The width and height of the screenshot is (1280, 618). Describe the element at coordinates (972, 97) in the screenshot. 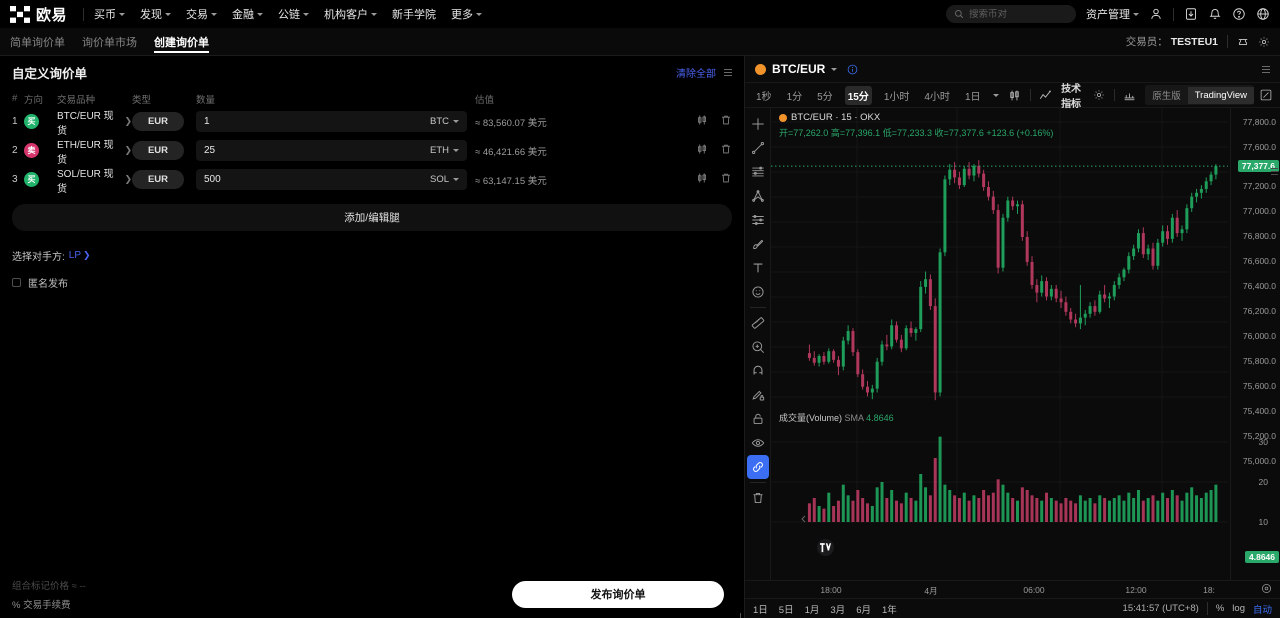

I see `timeframe-1d: 1日` at that location.